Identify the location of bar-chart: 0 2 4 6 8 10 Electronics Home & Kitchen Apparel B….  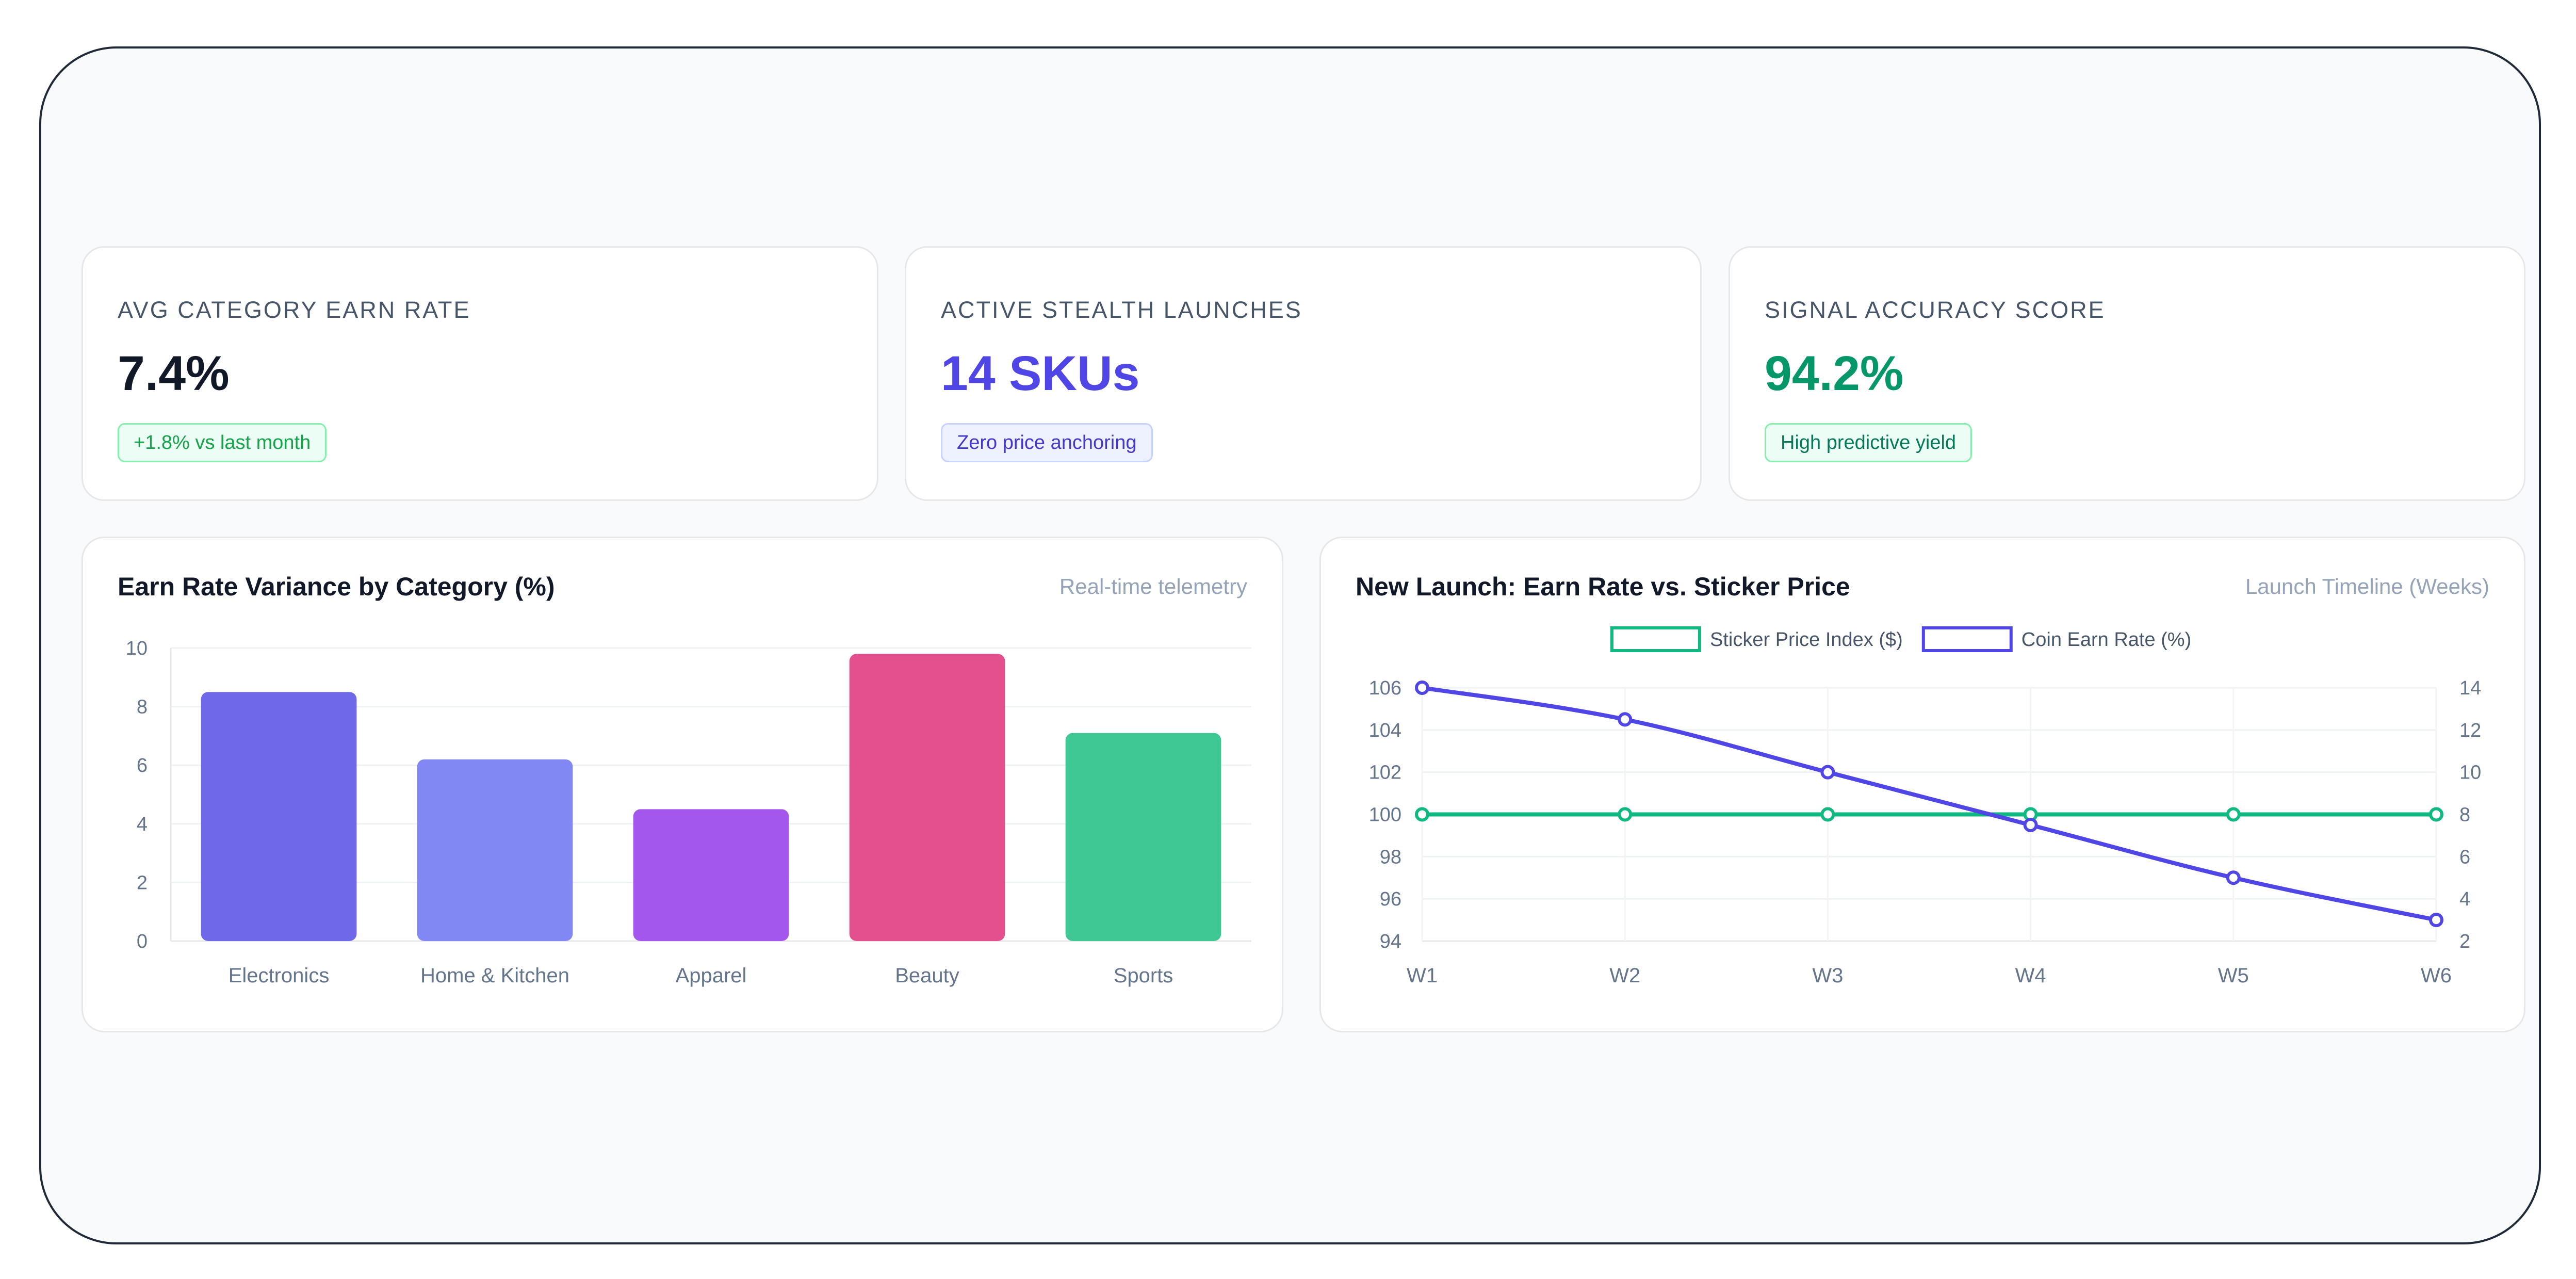
(689, 812).